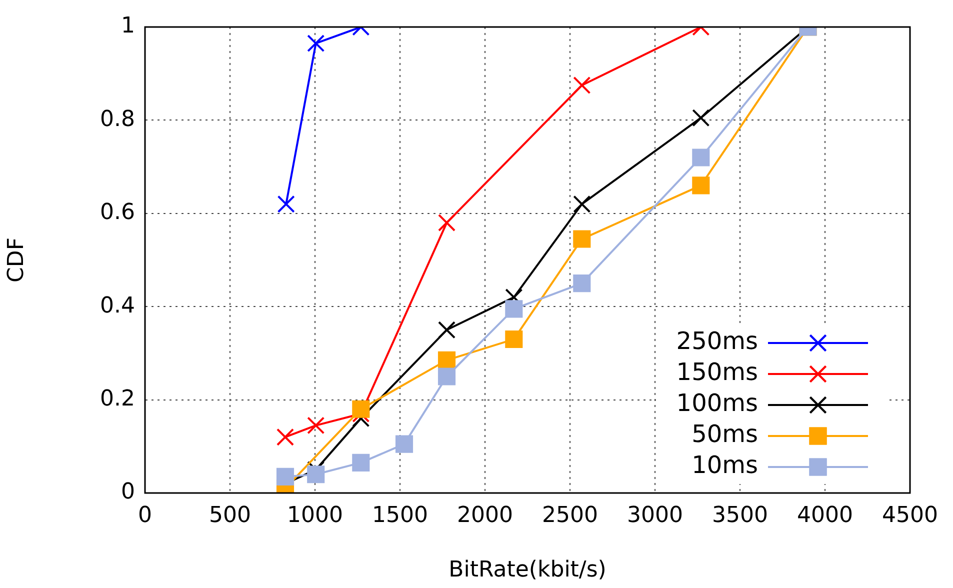 The image size is (953, 588). Describe the element at coordinates (825, 515) in the screenshot. I see `x-tick-label: 4000` at that location.